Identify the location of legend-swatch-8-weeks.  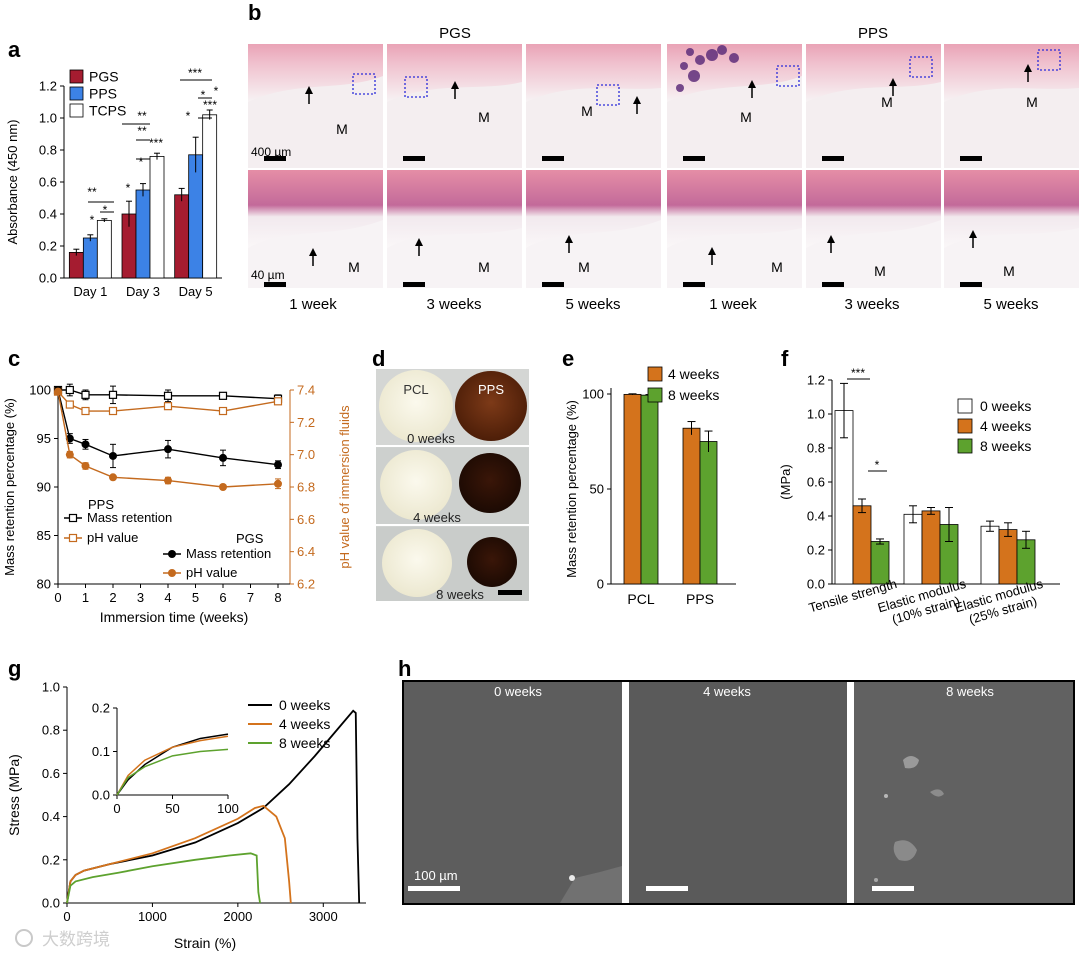
(965, 446).